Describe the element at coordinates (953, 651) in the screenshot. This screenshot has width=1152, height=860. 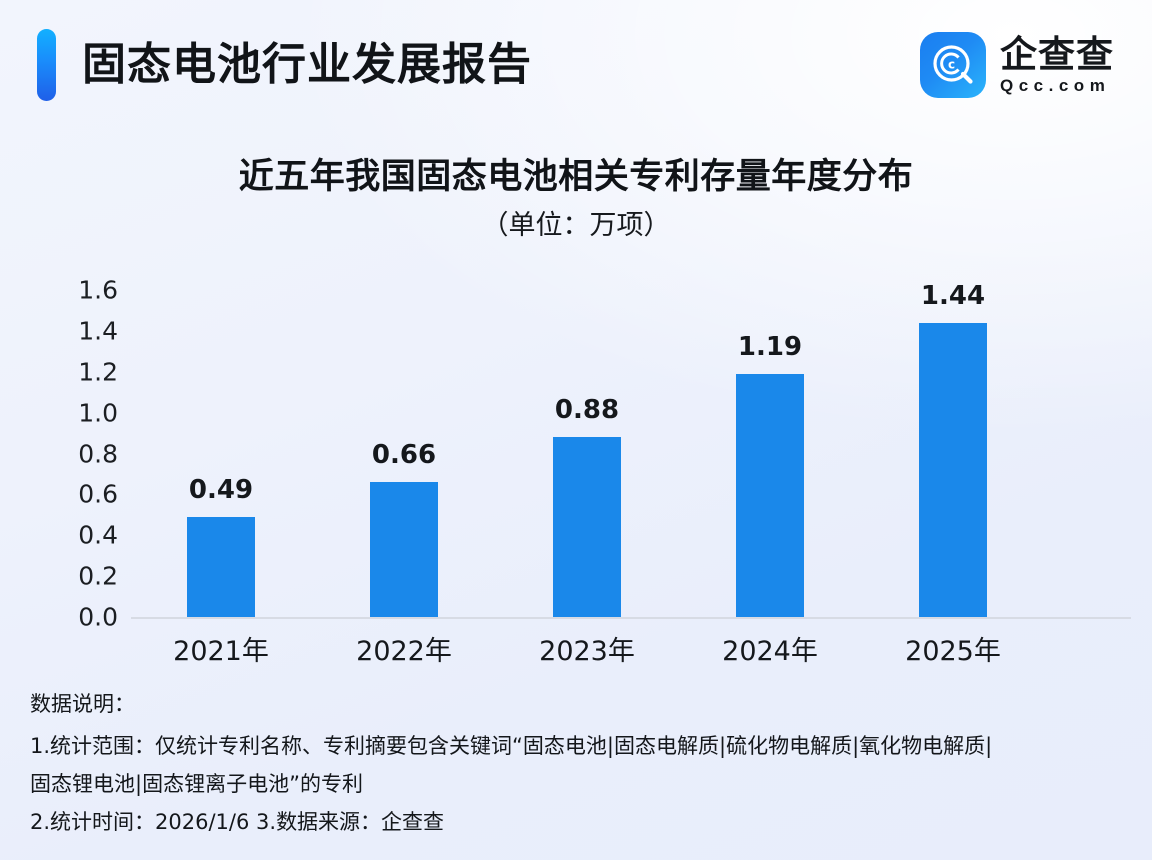
I see `x-axis-tick-label: 2025年` at that location.